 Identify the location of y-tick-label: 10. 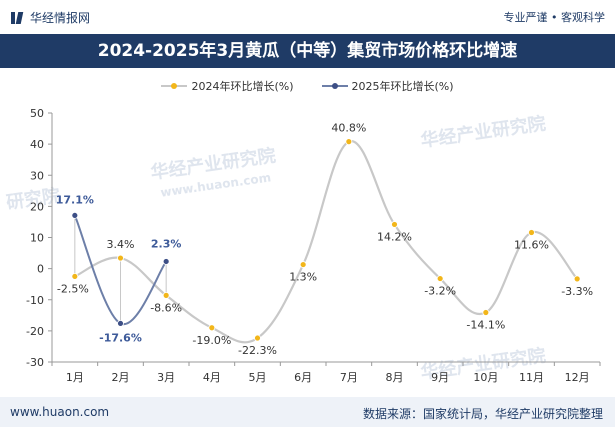
(37, 238).